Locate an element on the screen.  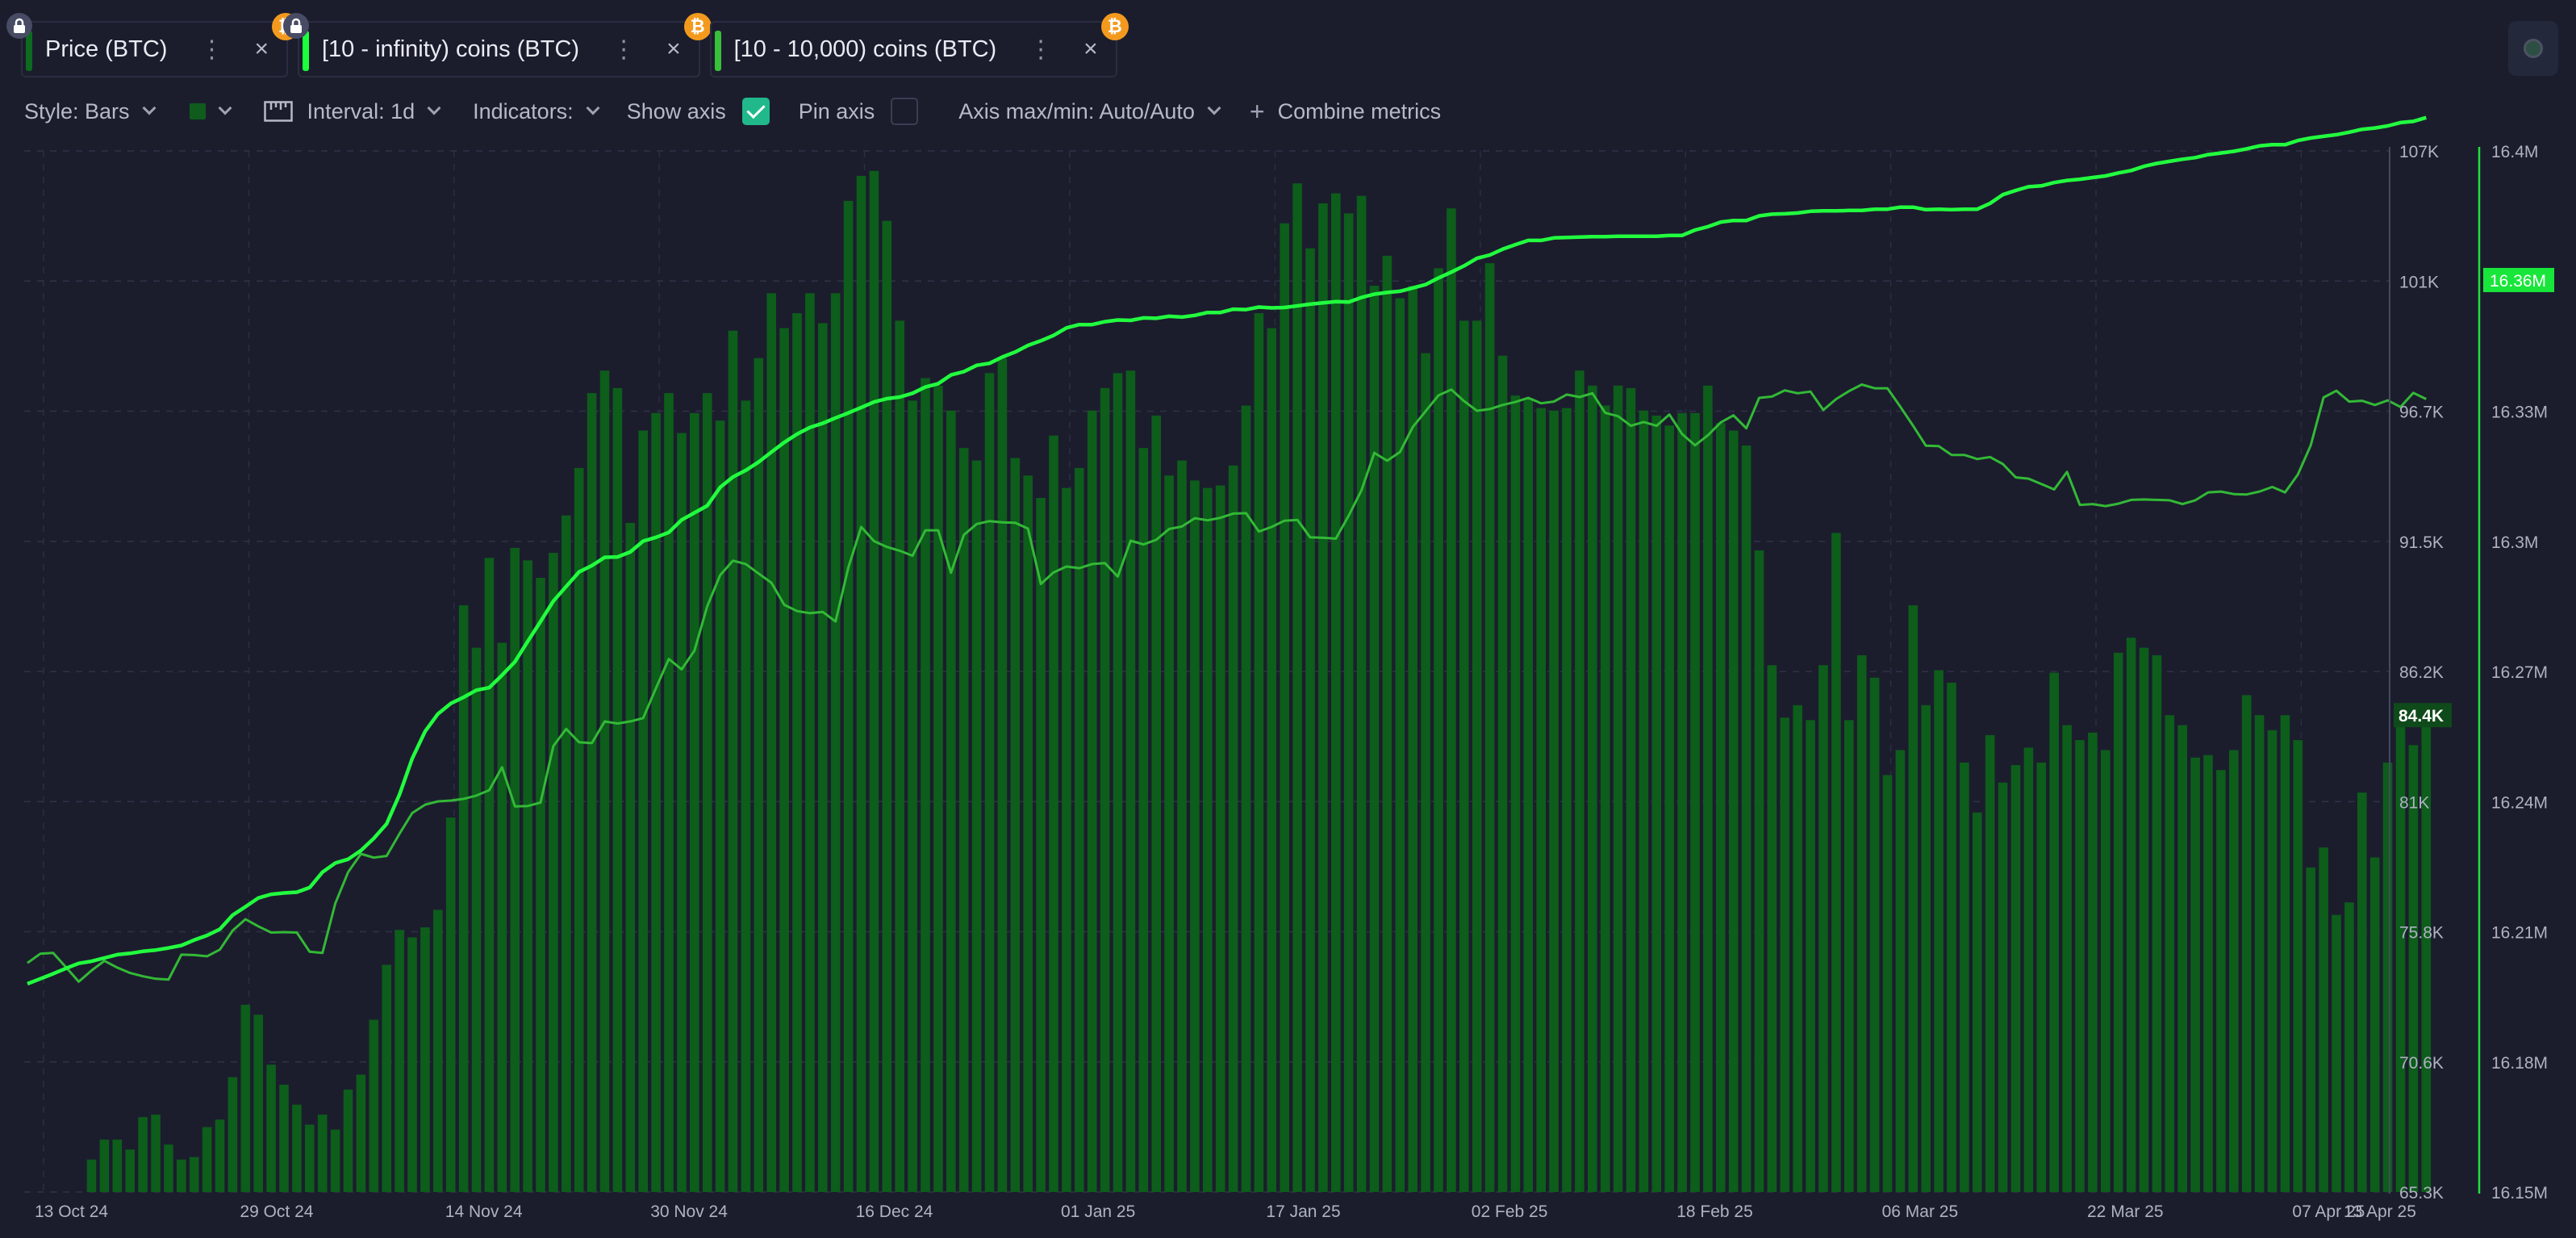
tab-price-btc: Price (BTC) ⋮ × ₿ is located at coordinates (152, 45).